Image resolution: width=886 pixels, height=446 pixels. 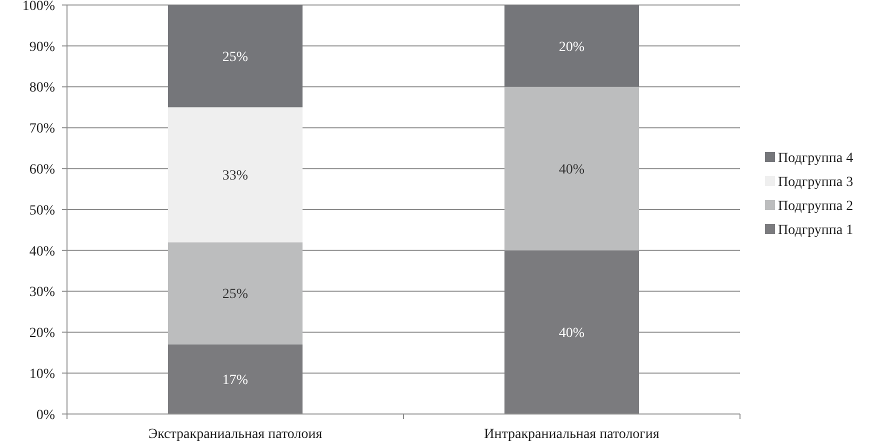 I want to click on y-tick-label: 50%, so click(x=42, y=210).